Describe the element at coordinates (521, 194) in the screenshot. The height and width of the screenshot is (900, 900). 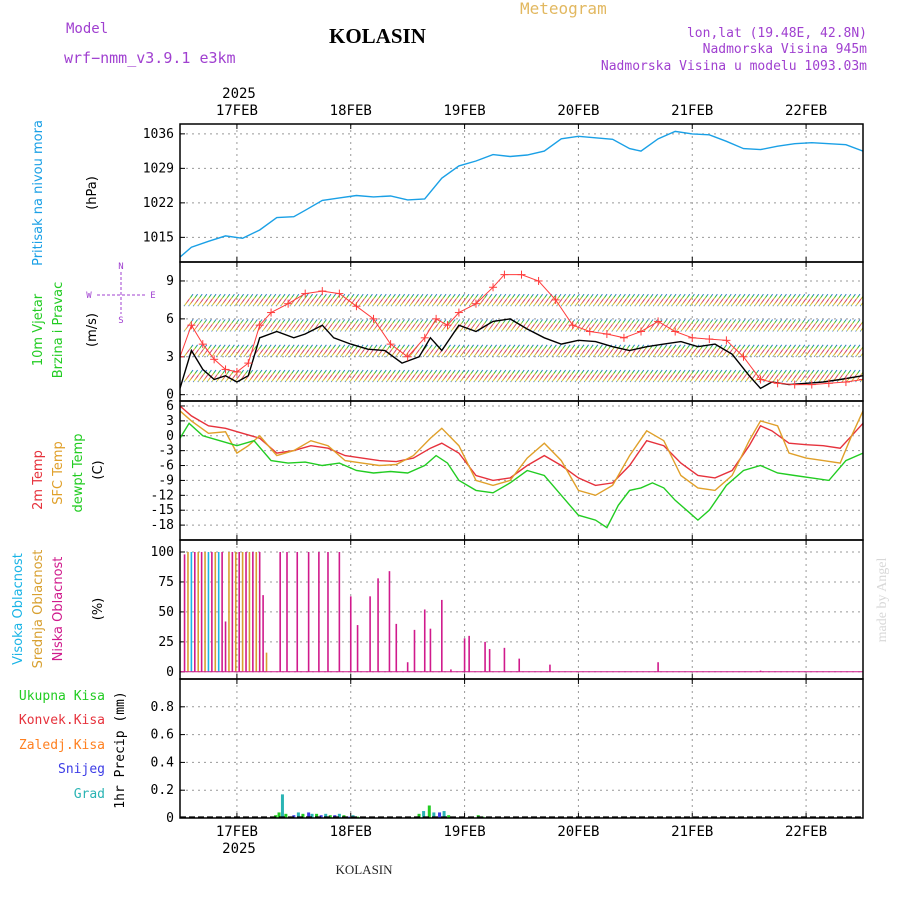
I see `mslp-line` at that location.